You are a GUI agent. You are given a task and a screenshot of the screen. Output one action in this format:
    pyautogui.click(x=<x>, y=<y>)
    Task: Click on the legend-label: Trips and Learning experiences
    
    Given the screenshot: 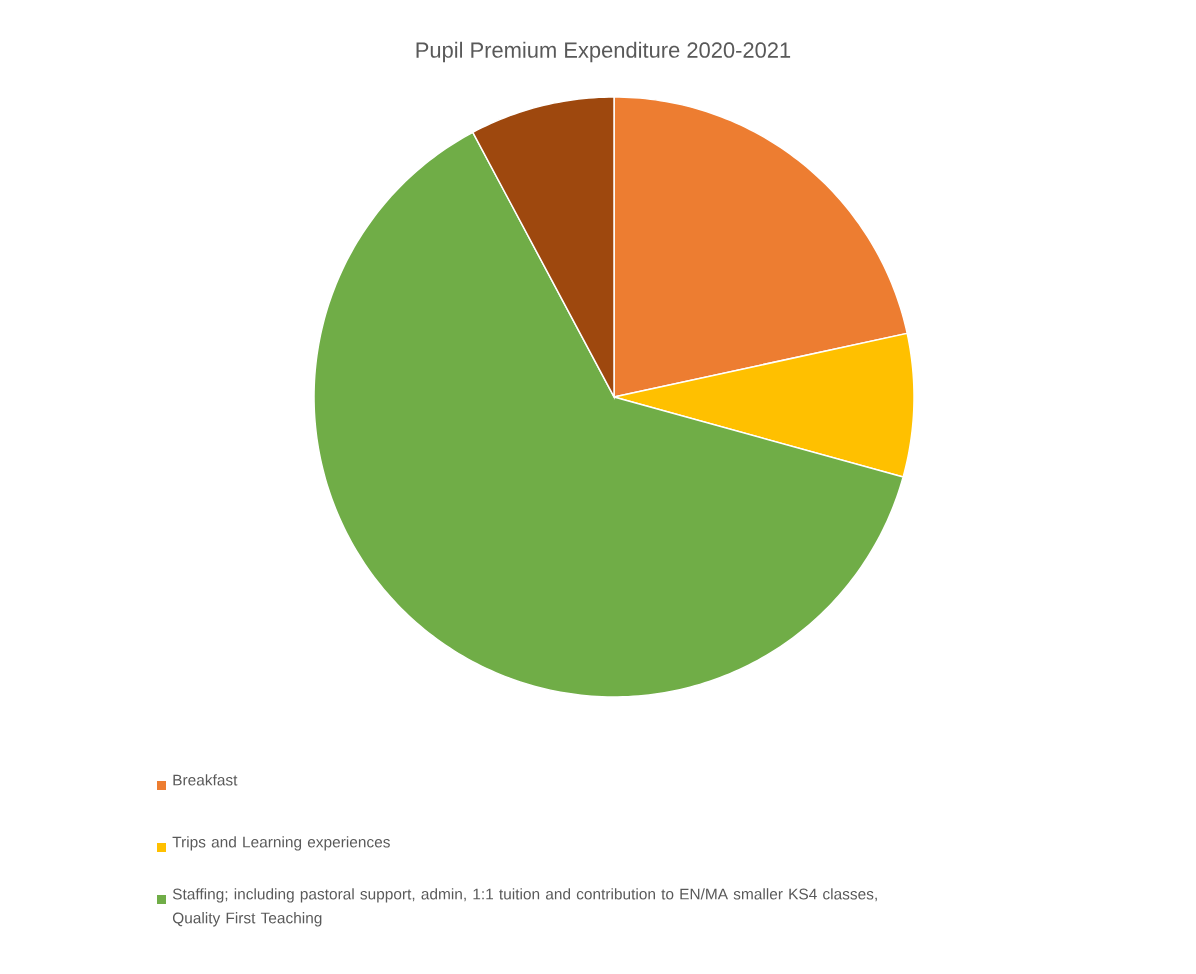 What is the action you would take?
    pyautogui.click(x=281, y=843)
    